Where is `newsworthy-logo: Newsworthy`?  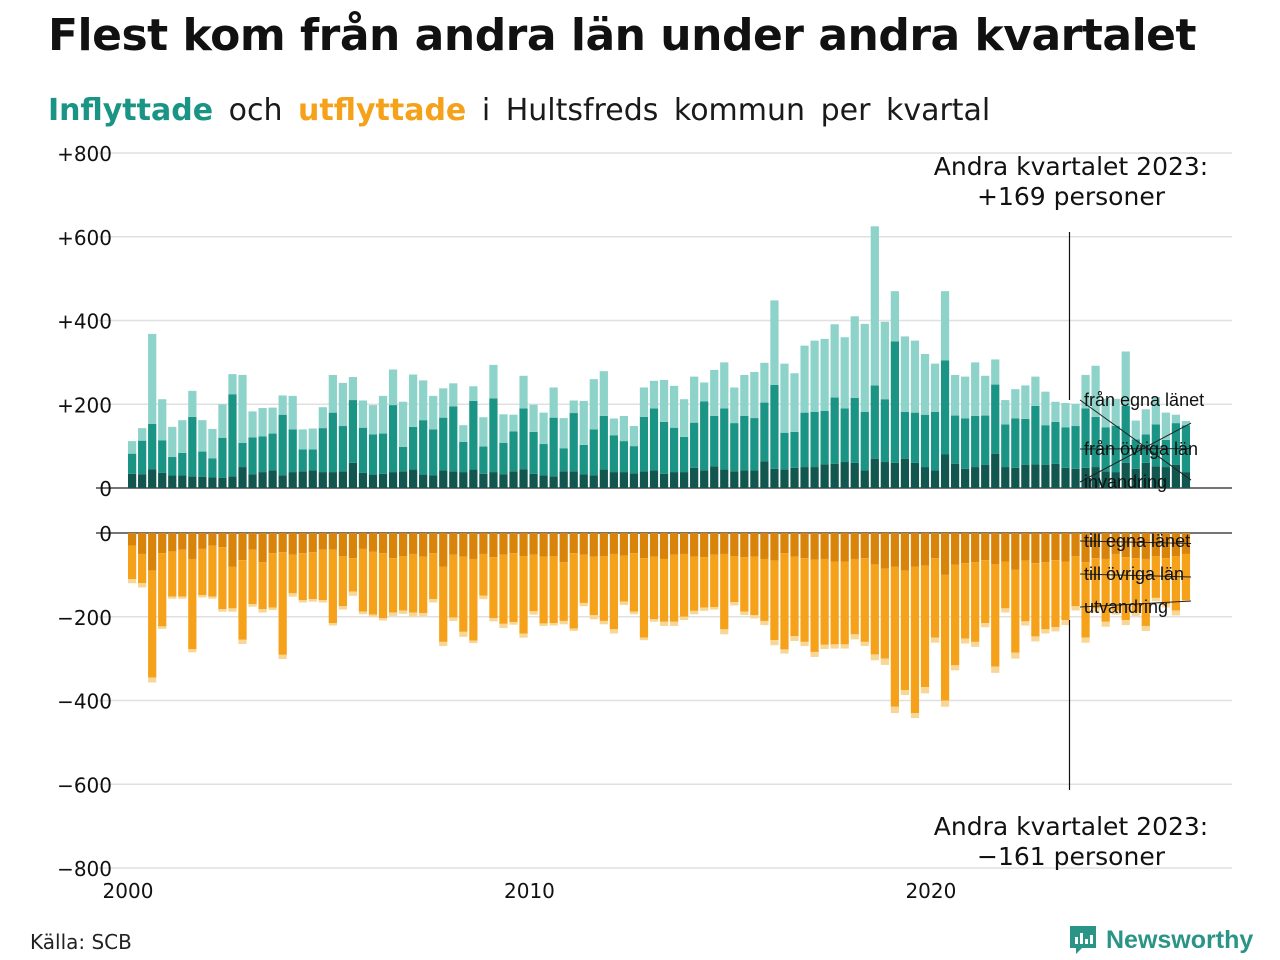 newsworthy-logo: Newsworthy is located at coordinates (1160, 940).